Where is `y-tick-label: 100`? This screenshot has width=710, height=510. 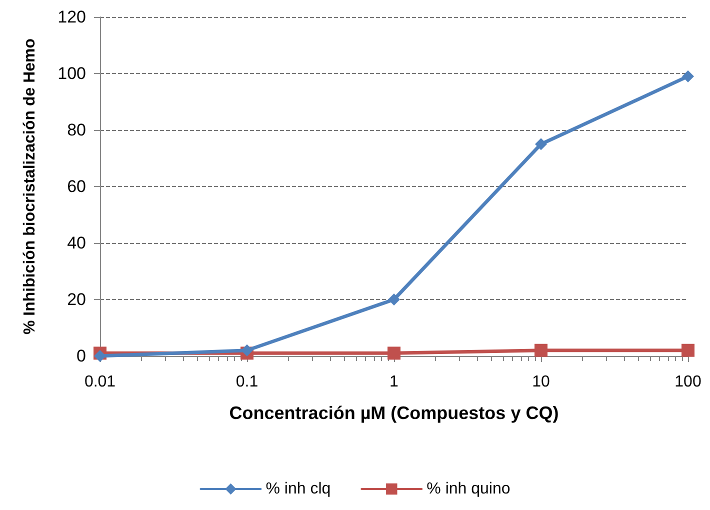 y-tick-label: 100 is located at coordinates (72, 73).